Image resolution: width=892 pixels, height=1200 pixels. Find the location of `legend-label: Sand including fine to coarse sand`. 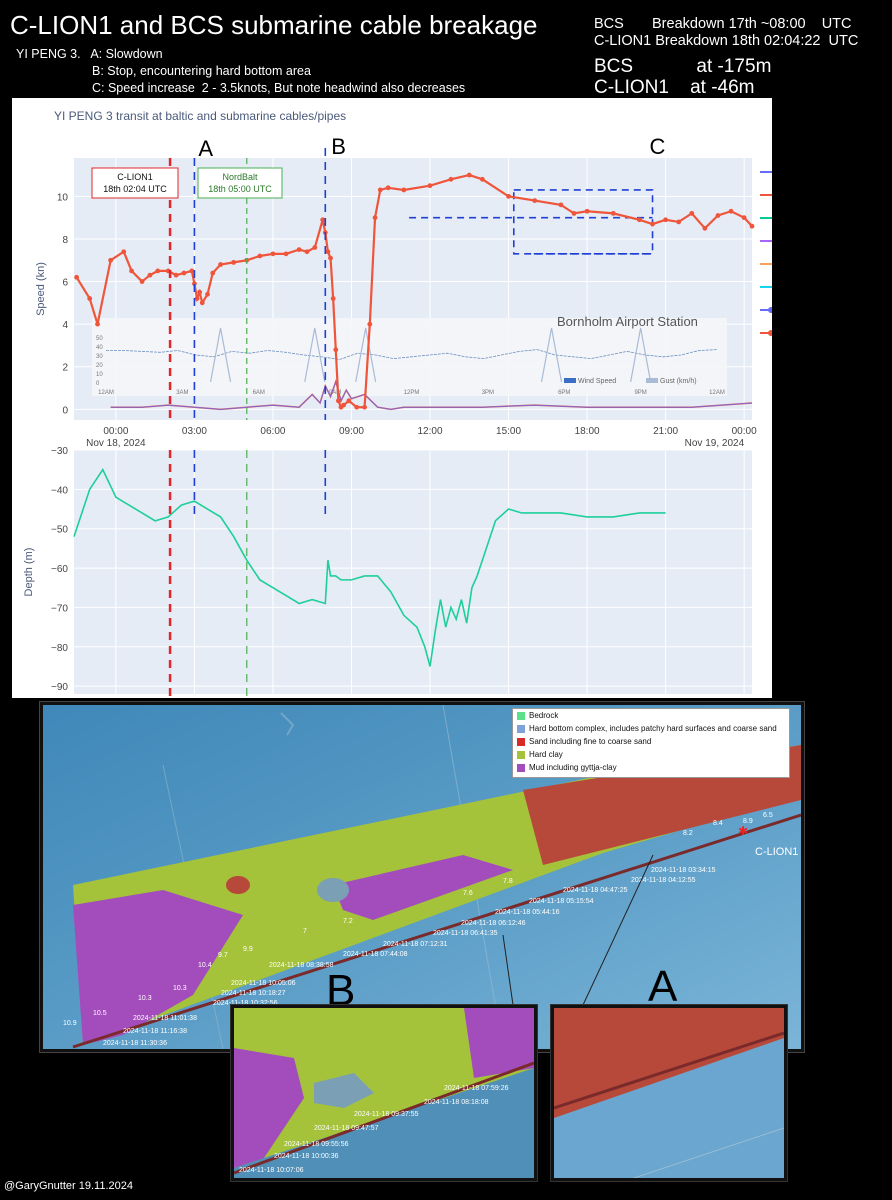

legend-label: Sand including fine to coarse sand is located at coordinates (590, 741).